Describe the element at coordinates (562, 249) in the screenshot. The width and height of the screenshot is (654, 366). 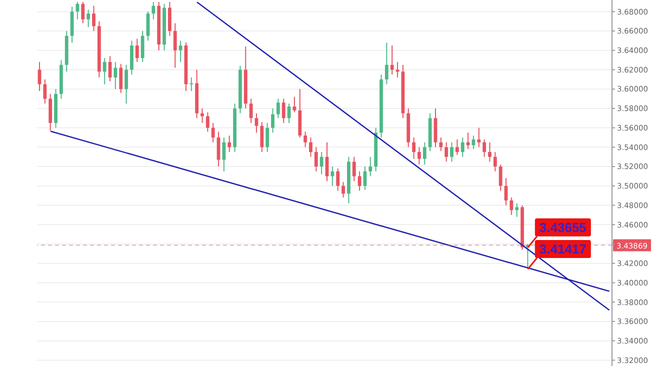
I see `annotation: 3.41417` at that location.